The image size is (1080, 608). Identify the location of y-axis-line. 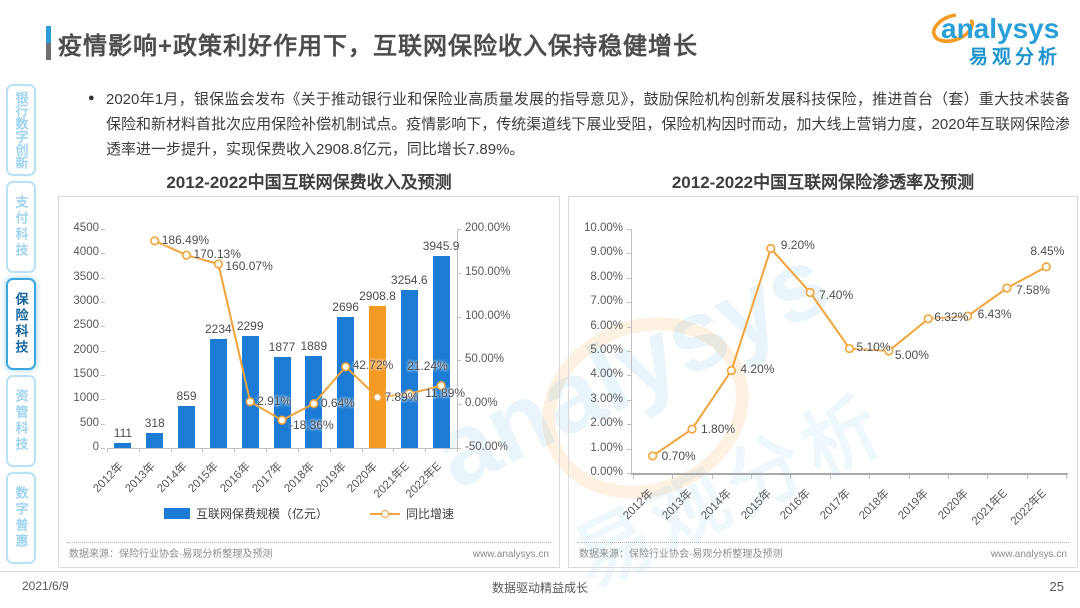
(631, 351).